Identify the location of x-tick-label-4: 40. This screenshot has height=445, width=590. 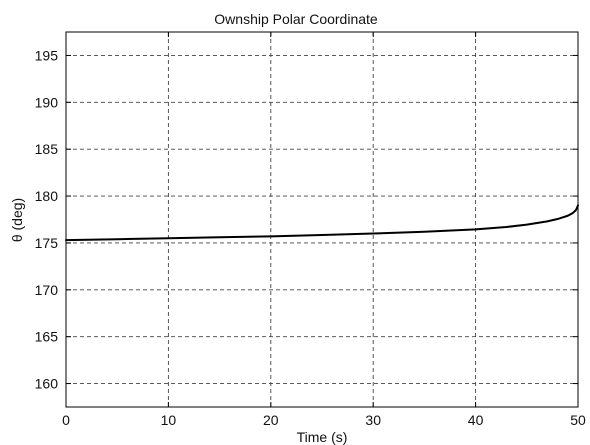
(476, 420).